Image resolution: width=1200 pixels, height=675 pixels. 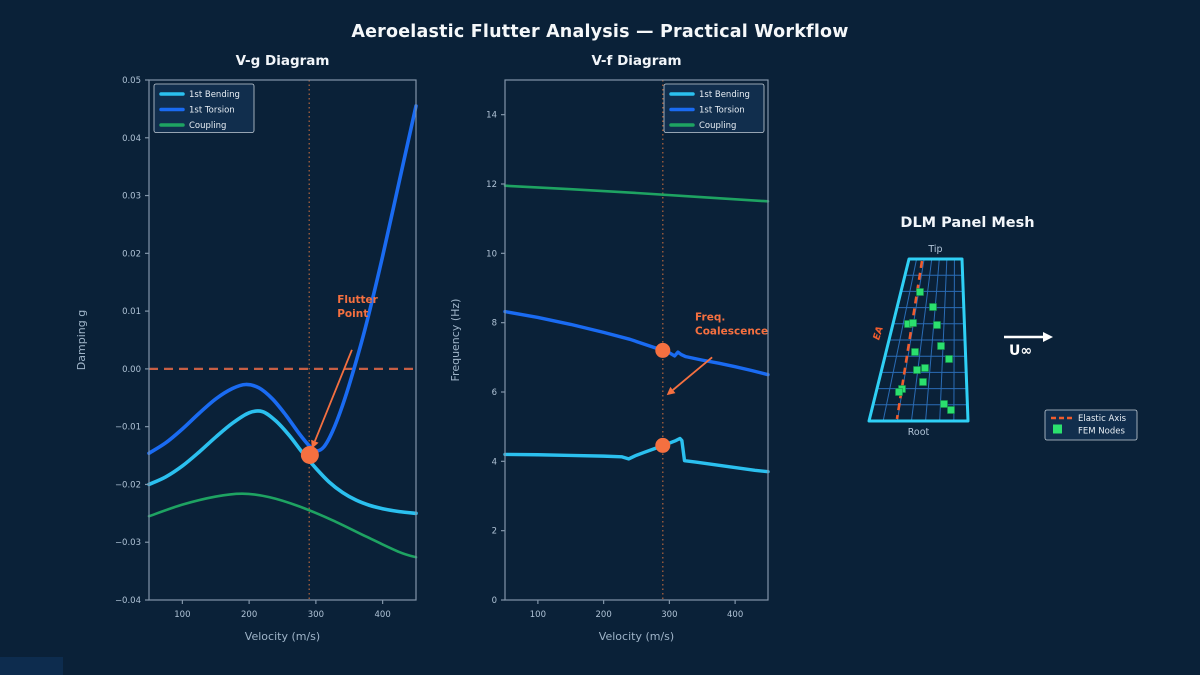 What do you see at coordinates (494, 393) in the screenshot?
I see `vf-ytick-label: 6` at bounding box center [494, 393].